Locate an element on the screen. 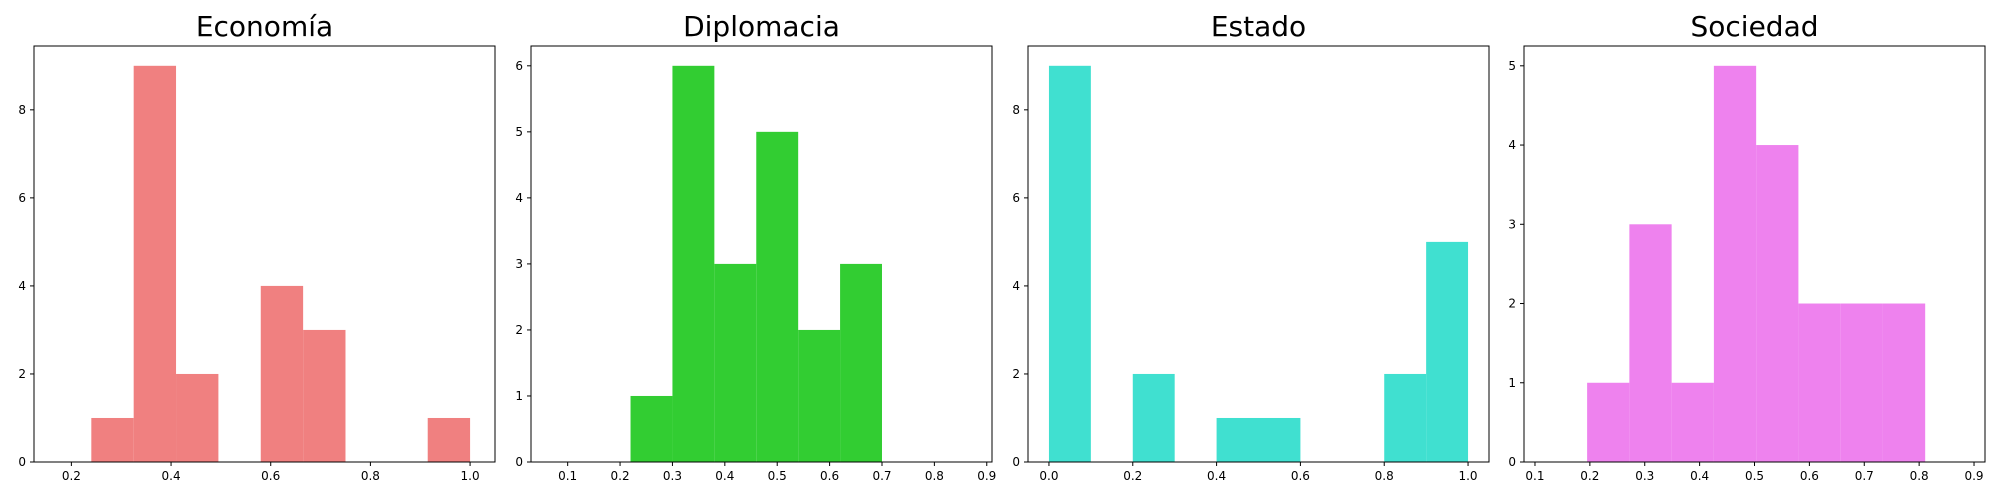 Image resolution: width=2000 pixels, height=500 pixels. sociedad-xtick-label: 0.3 is located at coordinates (1644, 476).